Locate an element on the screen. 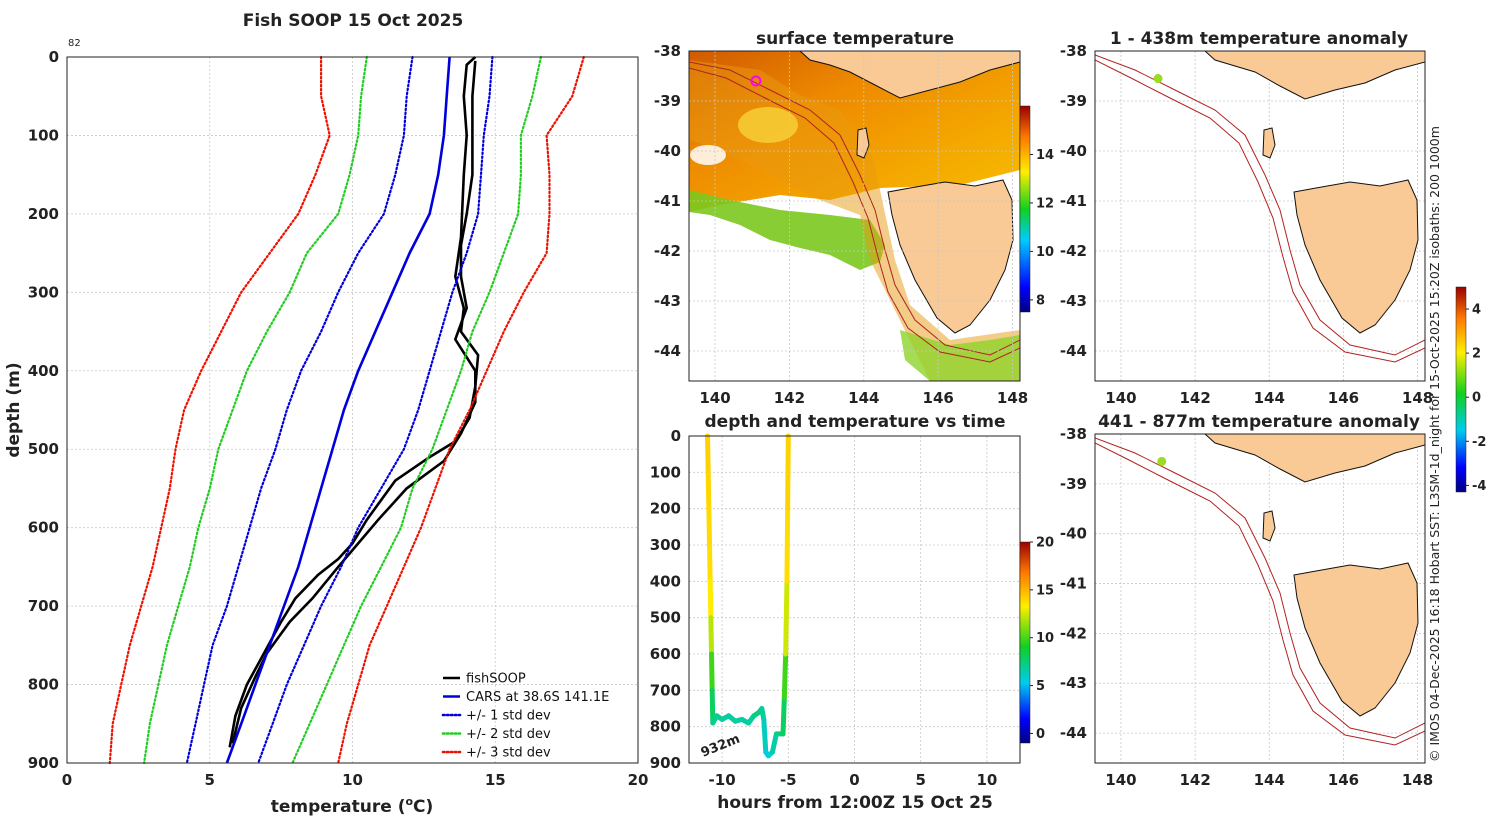  depth-time-x-tick-label: 5 is located at coordinates (920, 780).